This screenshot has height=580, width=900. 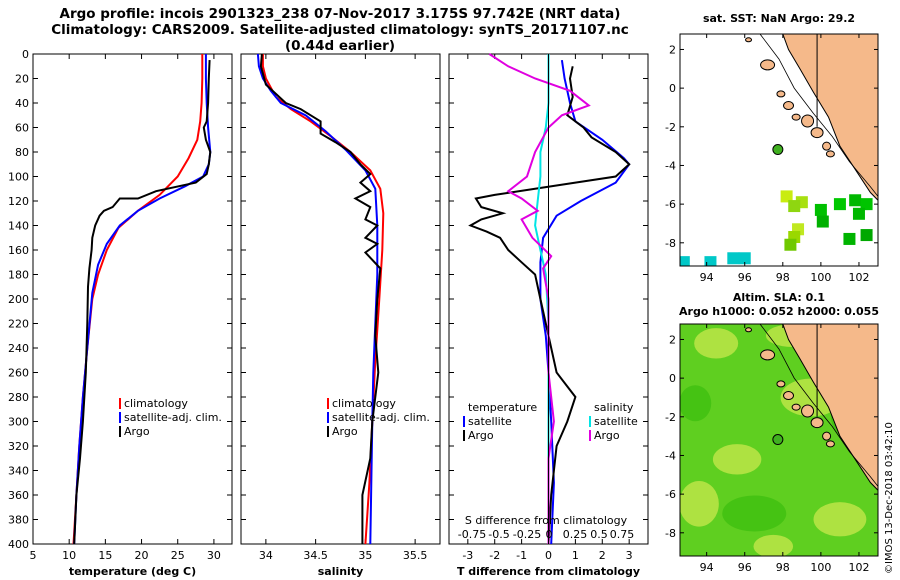 What do you see at coordinates (315, 555) in the screenshot?
I see `salinity-xtick-label: 34.5` at bounding box center [315, 555].